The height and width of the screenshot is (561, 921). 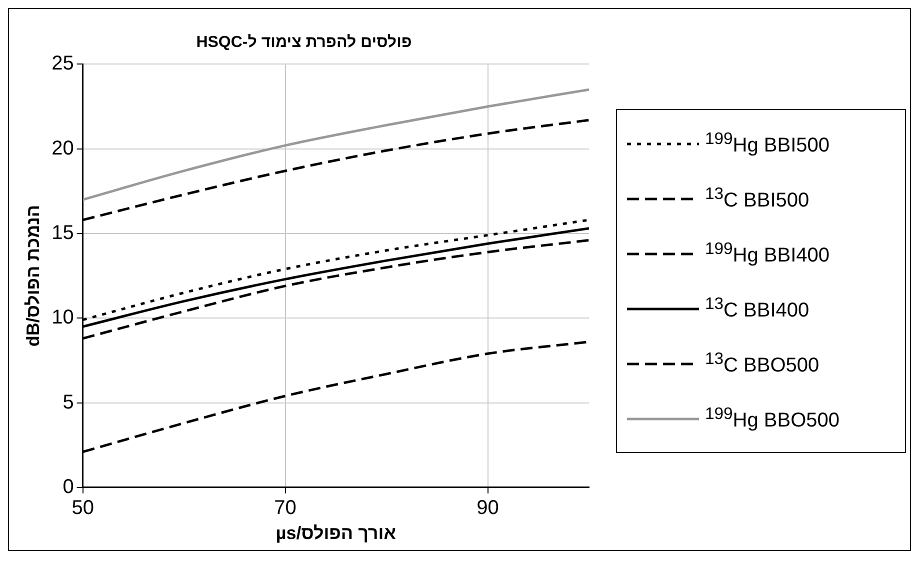 What do you see at coordinates (487, 507) in the screenshot?
I see `x-tick-label: 90` at bounding box center [487, 507].